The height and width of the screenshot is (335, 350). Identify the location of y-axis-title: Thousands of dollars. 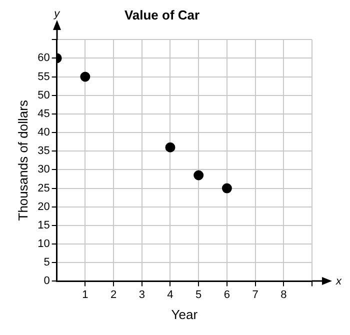
(22, 160).